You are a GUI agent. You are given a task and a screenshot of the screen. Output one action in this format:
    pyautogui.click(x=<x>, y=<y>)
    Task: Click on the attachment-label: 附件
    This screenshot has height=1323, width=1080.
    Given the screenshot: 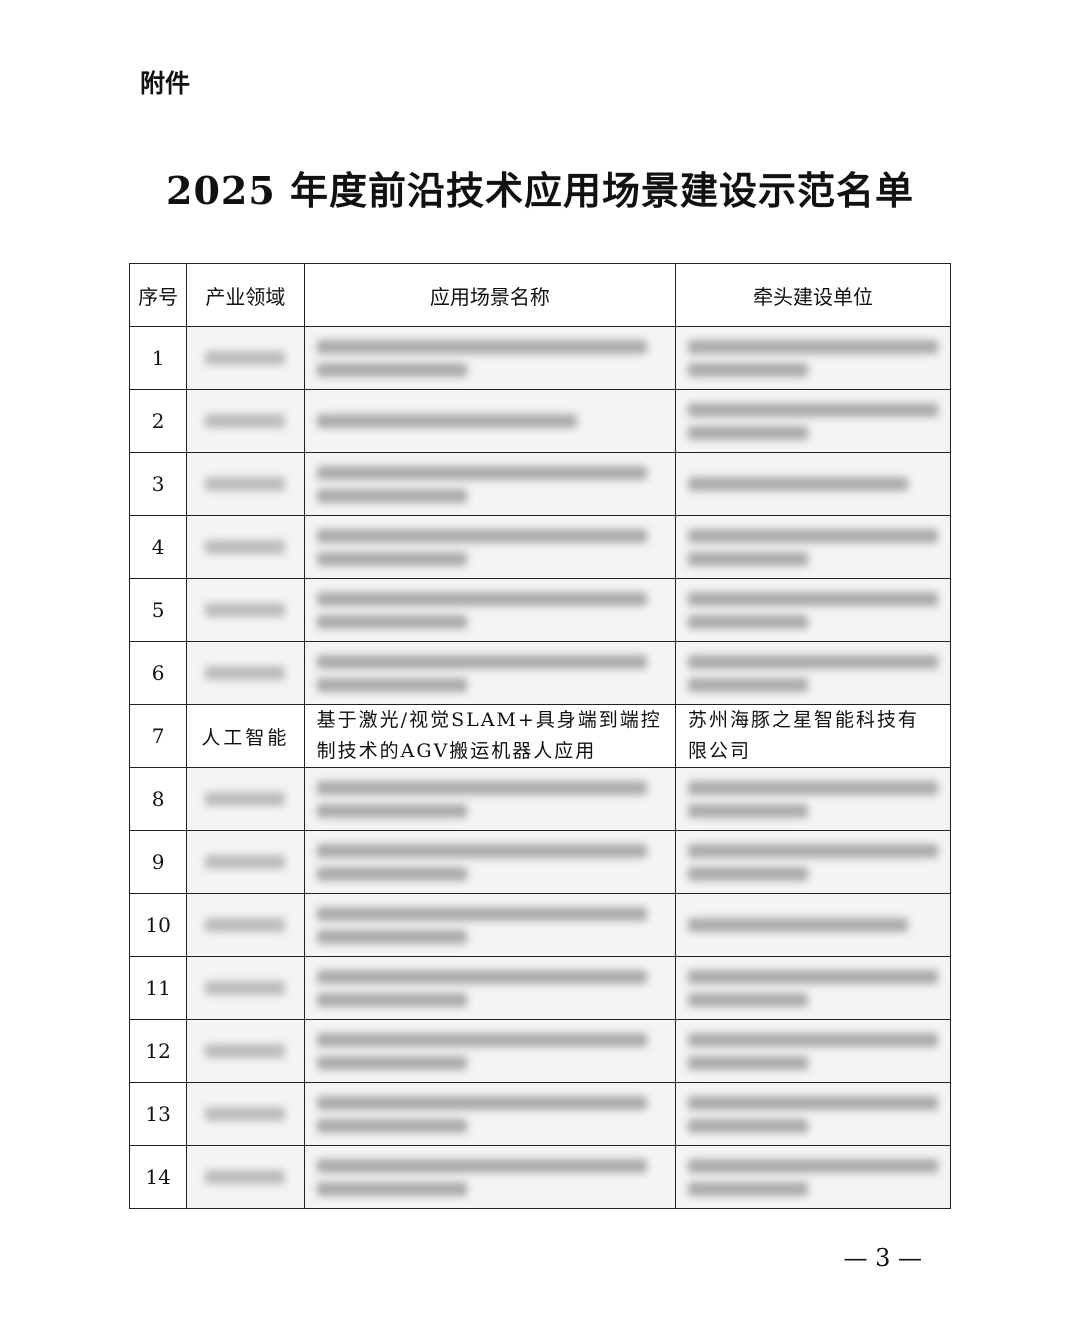 What is the action you would take?
    pyautogui.click(x=165, y=83)
    